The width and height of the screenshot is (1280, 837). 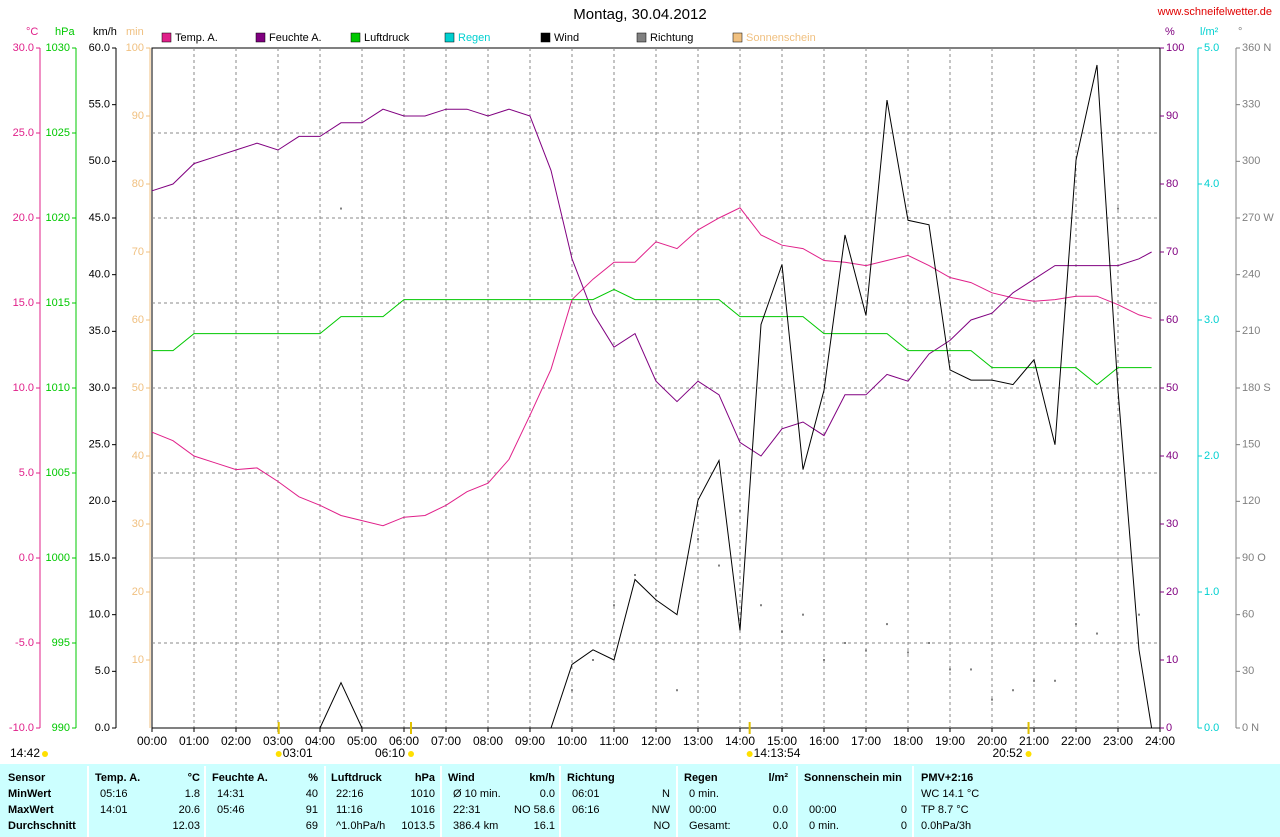 What do you see at coordinates (530, 741) in the screenshot?
I see `x-tick-label: 09:00` at bounding box center [530, 741].